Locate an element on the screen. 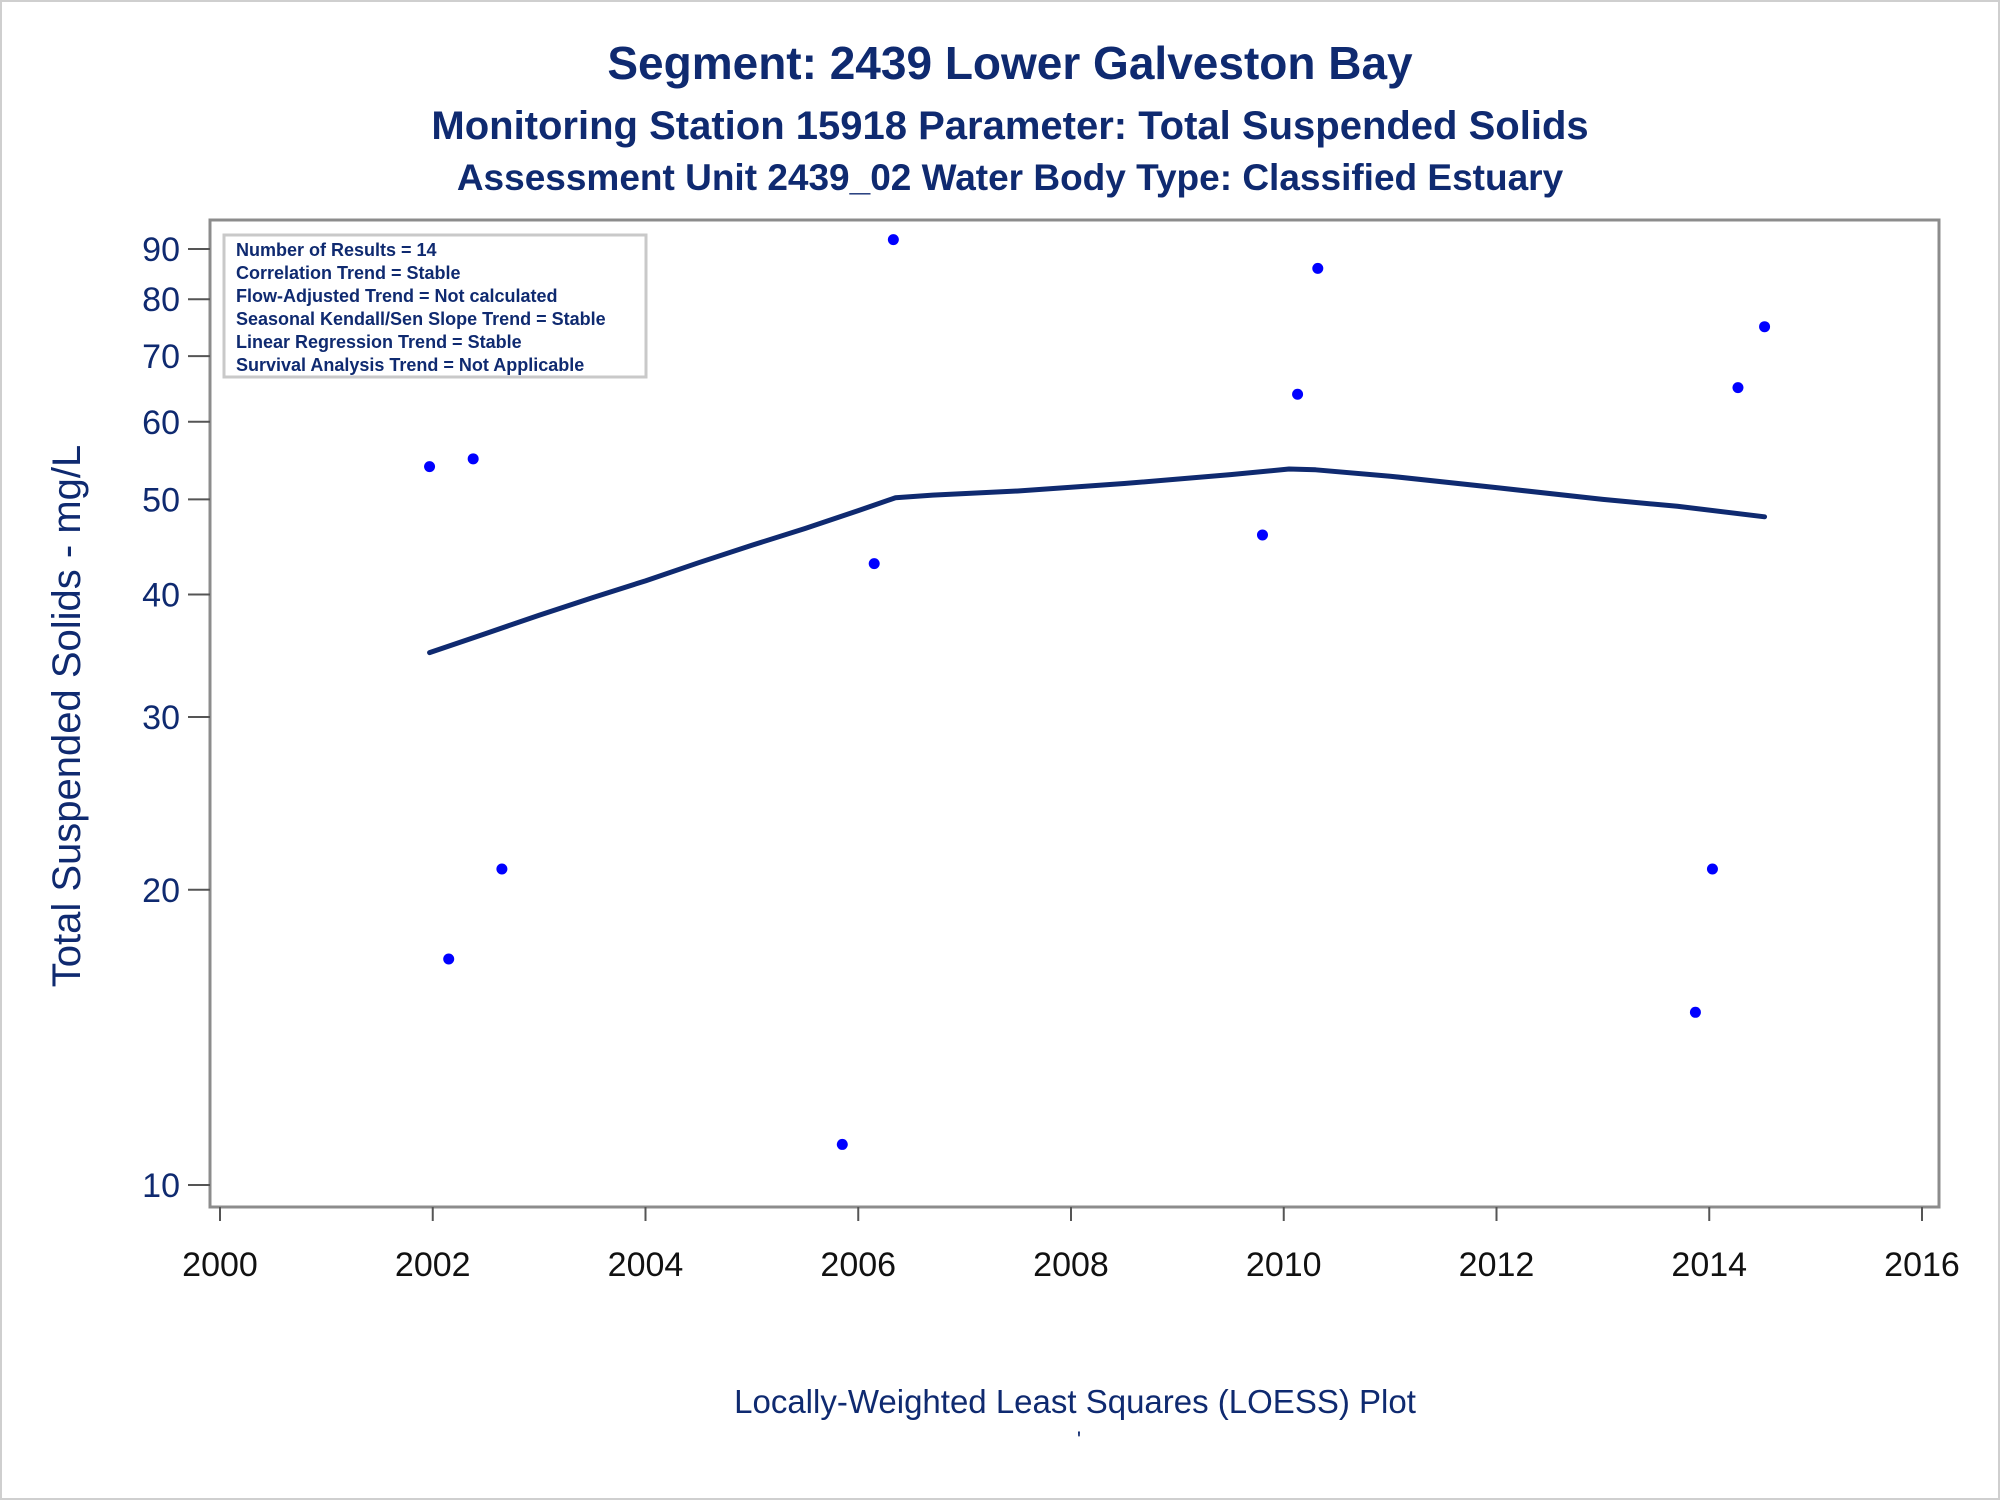 The height and width of the screenshot is (1500, 2000). x-axis: 2000 2002 2004 2006 2008 2010 2012 2014 2016 is located at coordinates (1071, 1245).